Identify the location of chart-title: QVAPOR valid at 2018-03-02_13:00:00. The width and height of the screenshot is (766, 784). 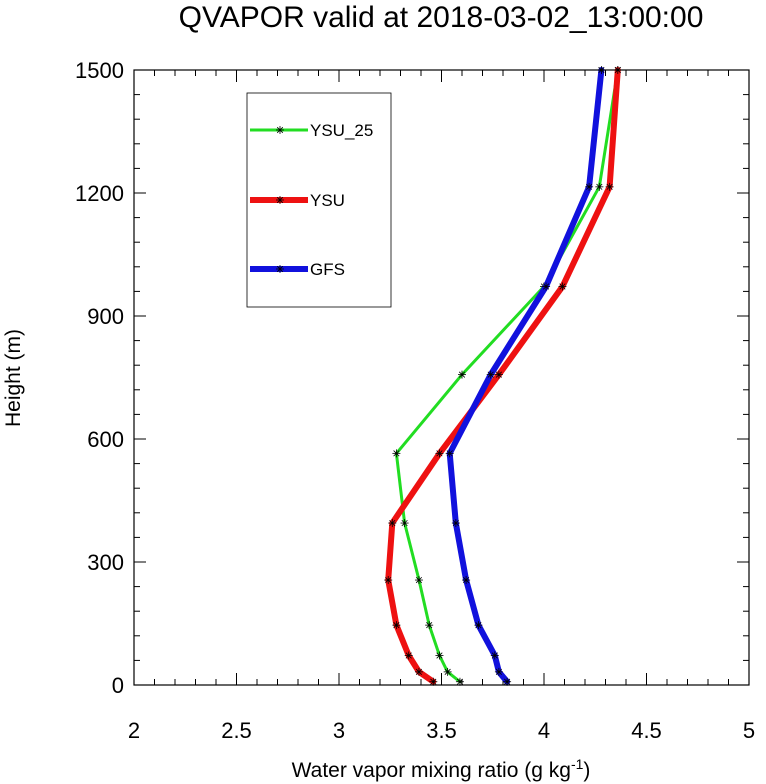
(441, 17).